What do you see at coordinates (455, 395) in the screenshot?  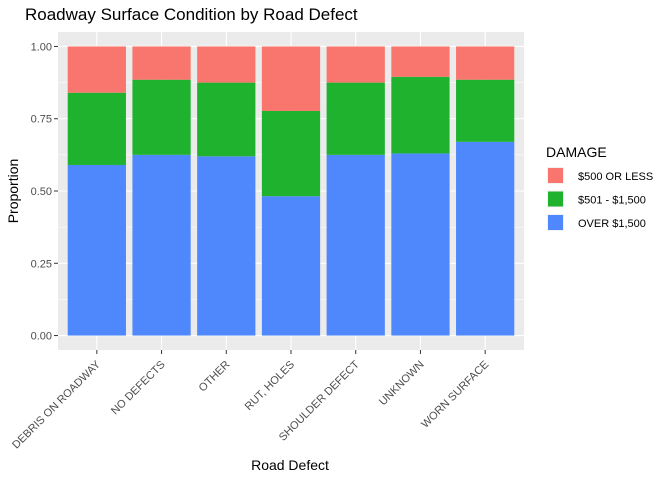 I see `x-tick-label: WORN SURFACE` at bounding box center [455, 395].